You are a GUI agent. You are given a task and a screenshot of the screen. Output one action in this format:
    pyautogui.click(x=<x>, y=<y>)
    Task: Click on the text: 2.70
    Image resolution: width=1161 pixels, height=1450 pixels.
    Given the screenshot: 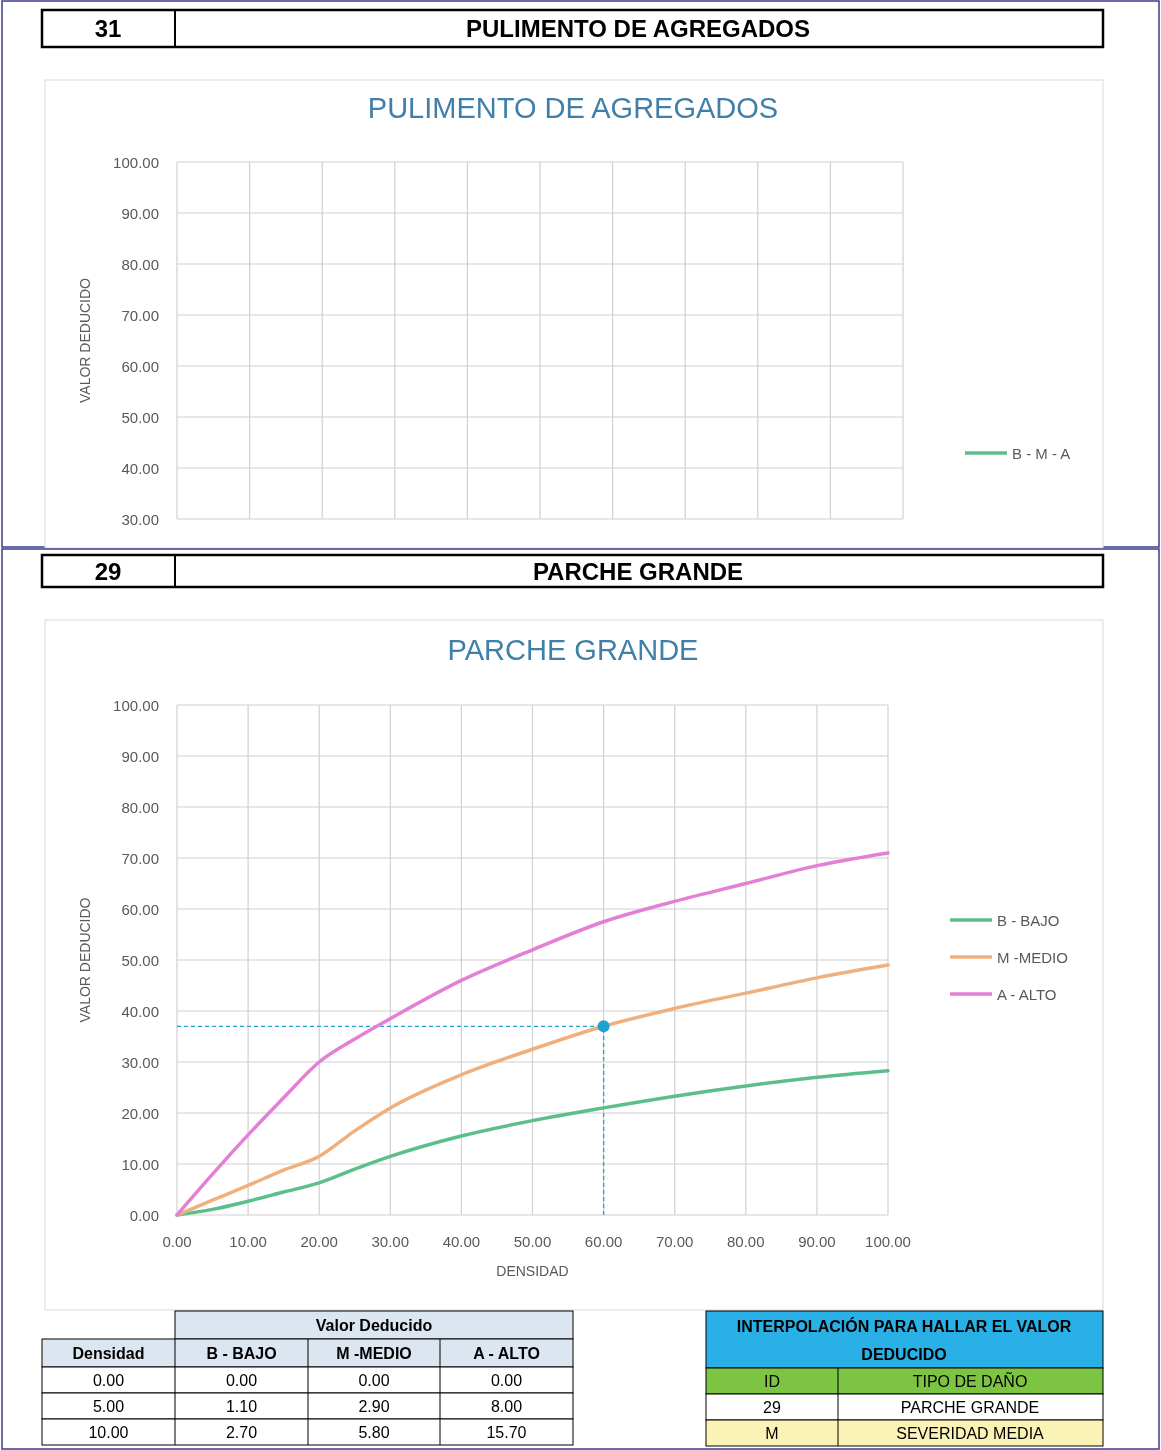 What is the action you would take?
    pyautogui.click(x=241, y=1432)
    